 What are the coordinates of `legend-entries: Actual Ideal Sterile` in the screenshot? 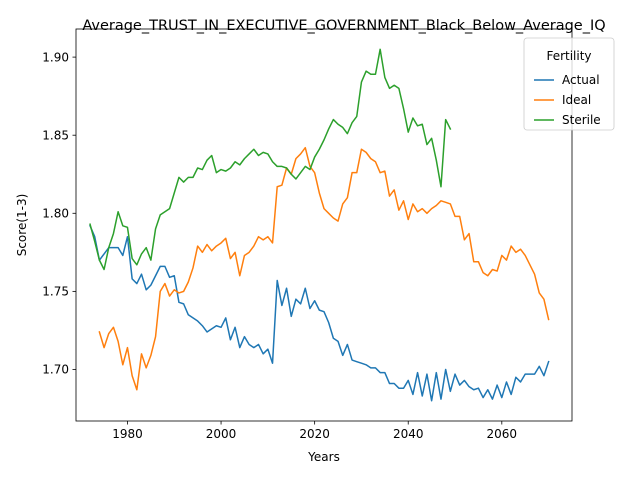 It's located at (567, 100).